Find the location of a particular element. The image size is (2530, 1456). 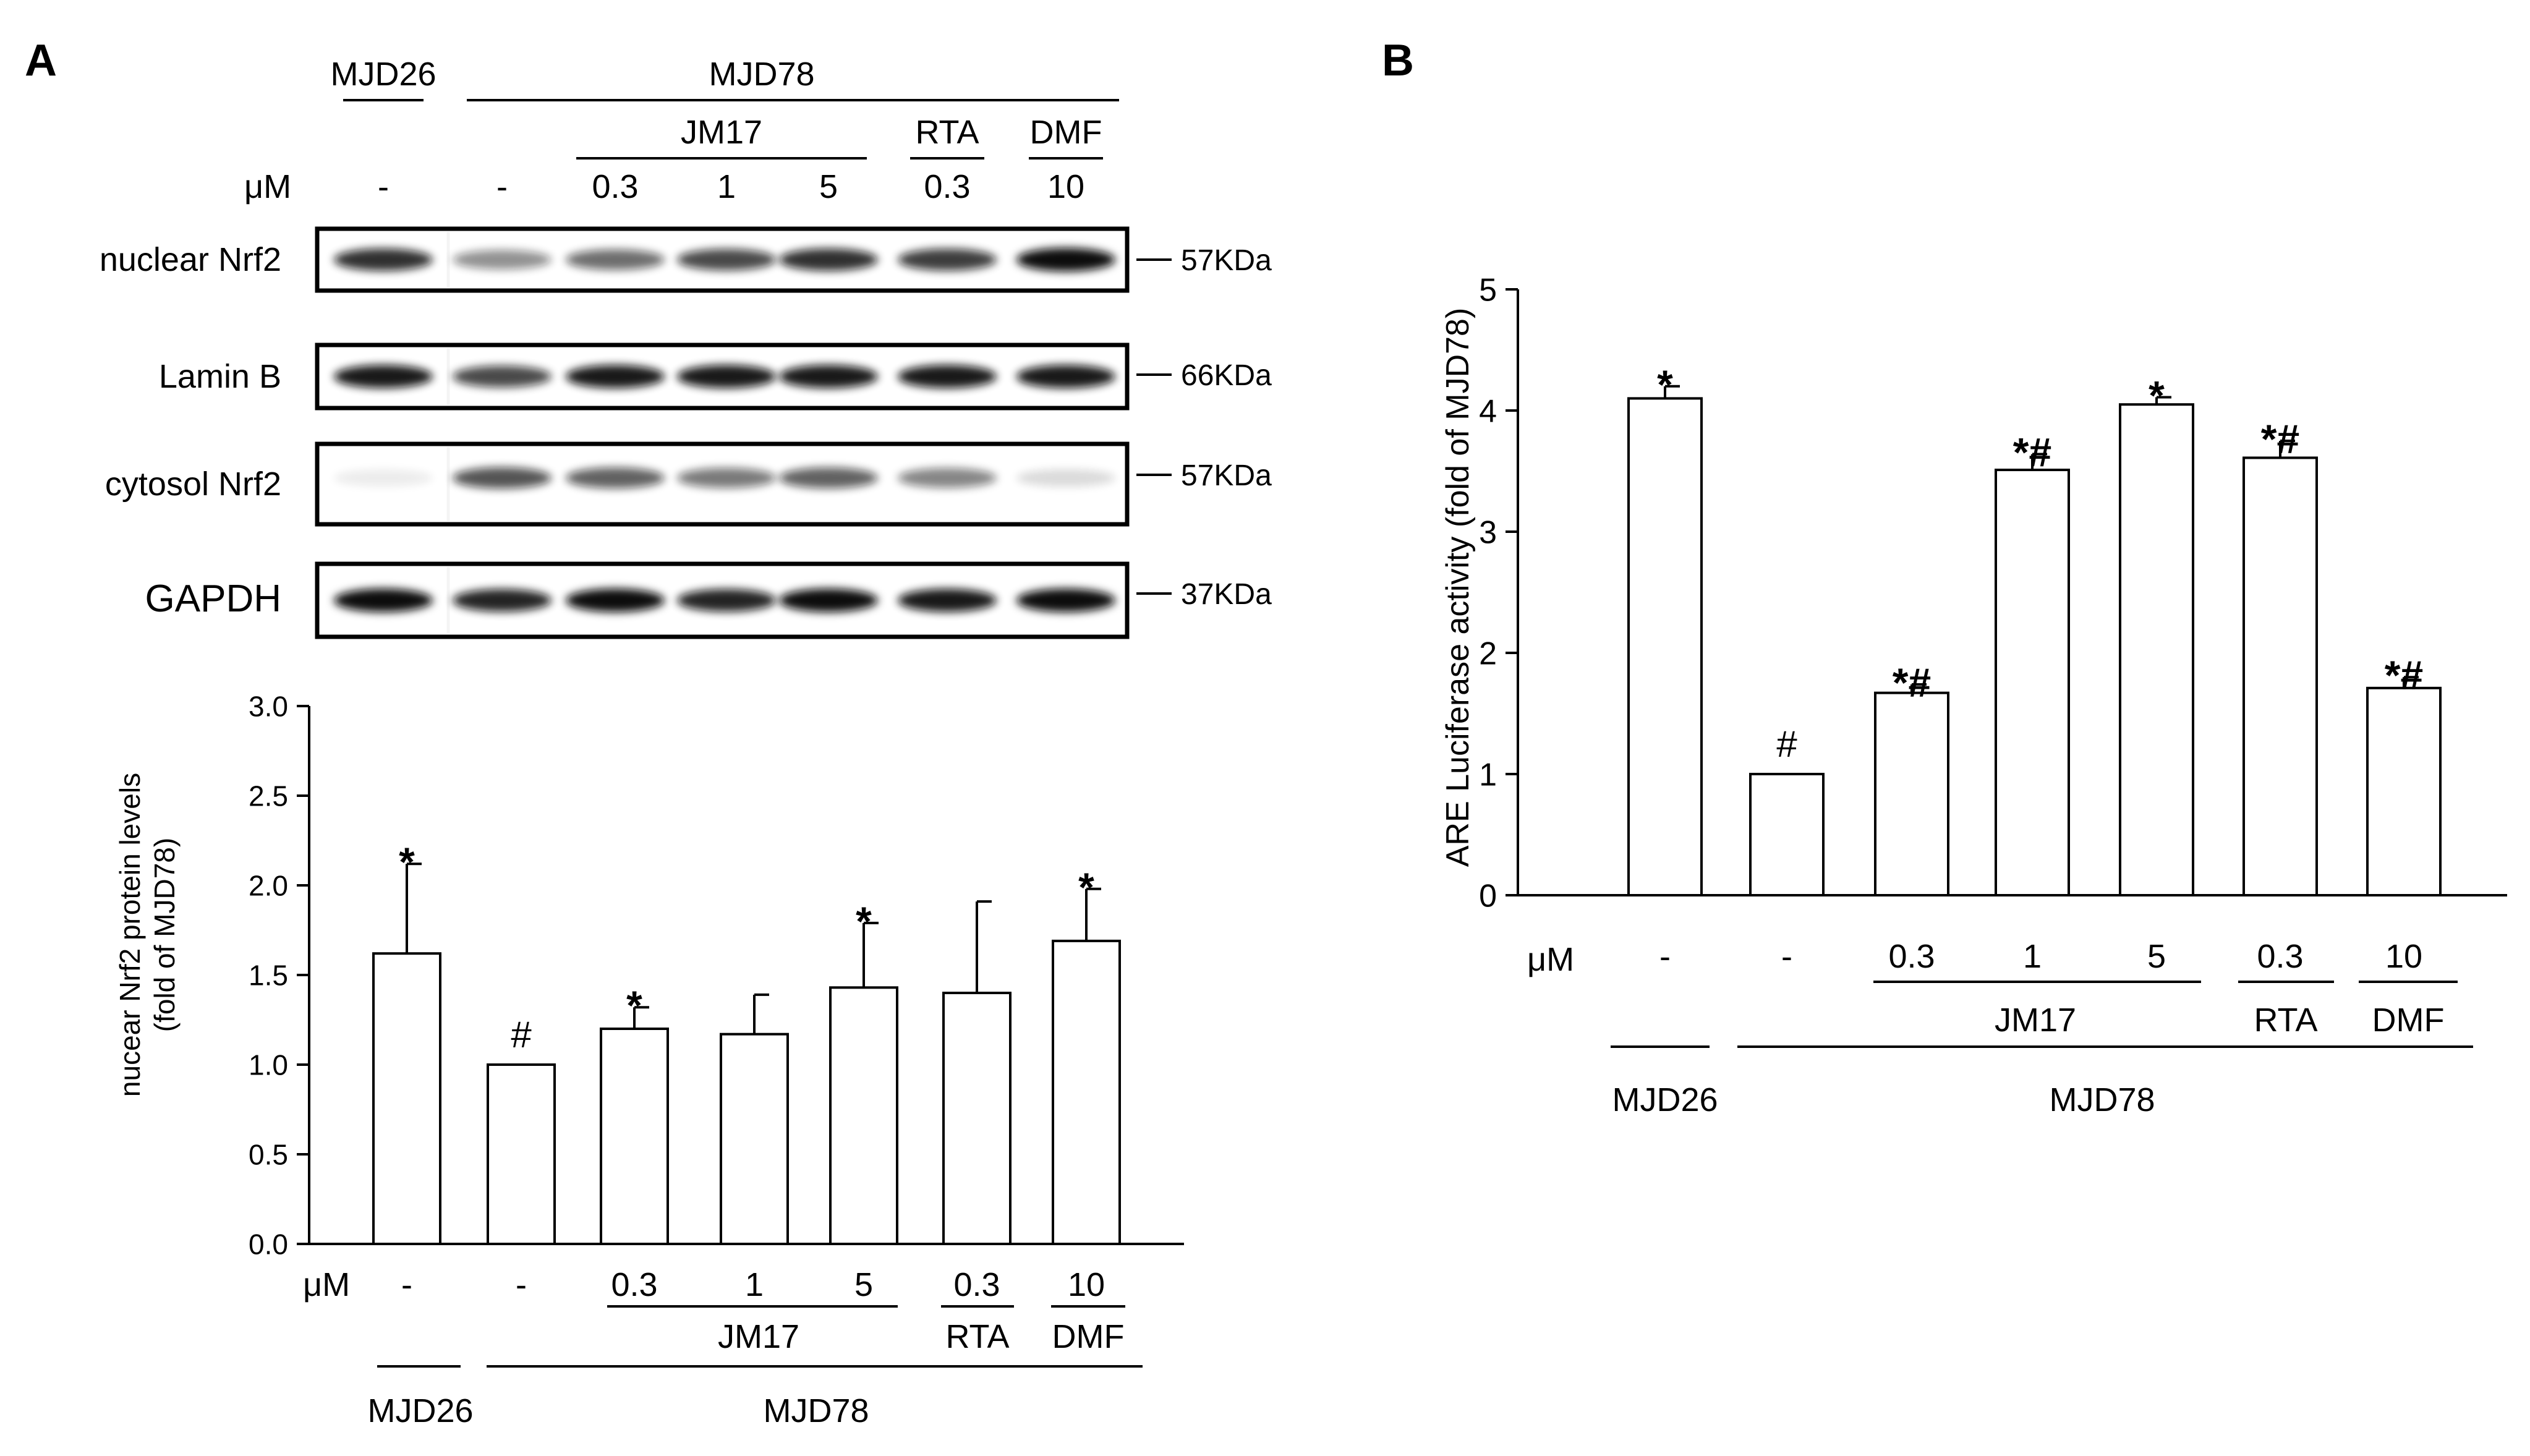

blot-lane-conc-3: 1 is located at coordinates (726, 186).